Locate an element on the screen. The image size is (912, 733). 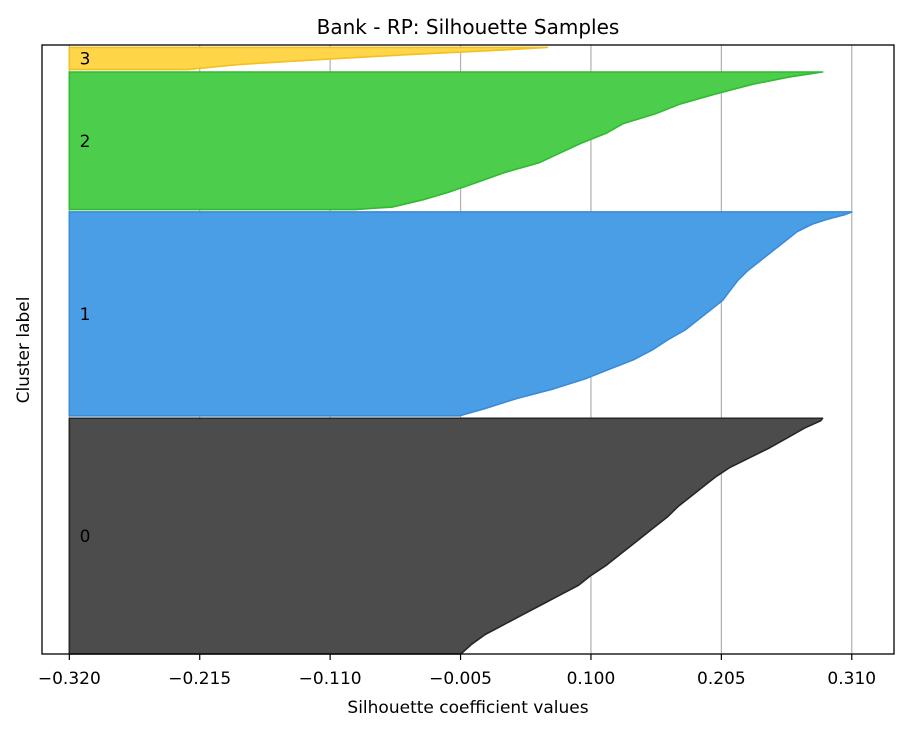
x-tick-label: −0.320 is located at coordinates (69, 679).